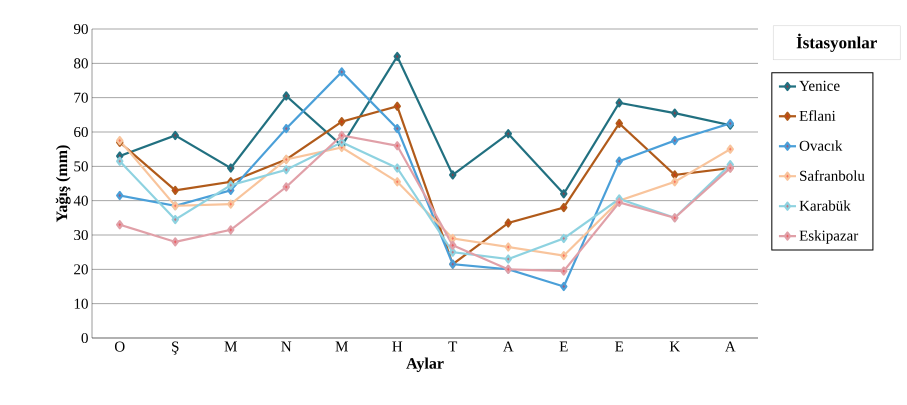 The image size is (907, 405). I want to click on legend-label: Safranbolu, so click(832, 175).